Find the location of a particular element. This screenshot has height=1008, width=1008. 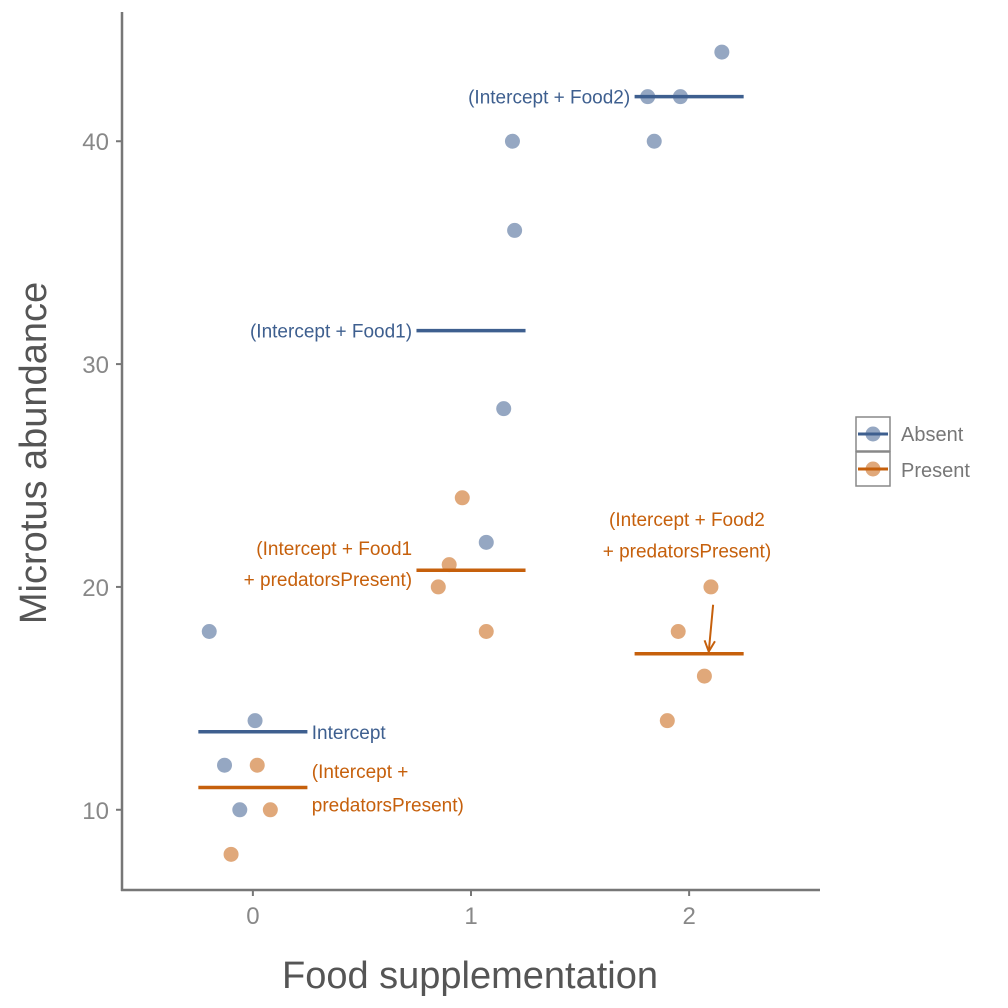

legend-item-present: Present is located at coordinates (912, 469).